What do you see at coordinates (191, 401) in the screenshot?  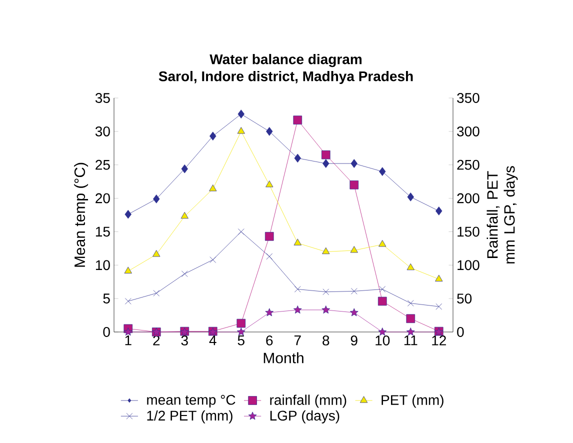 I see `legend-label: mean temp °C` at bounding box center [191, 401].